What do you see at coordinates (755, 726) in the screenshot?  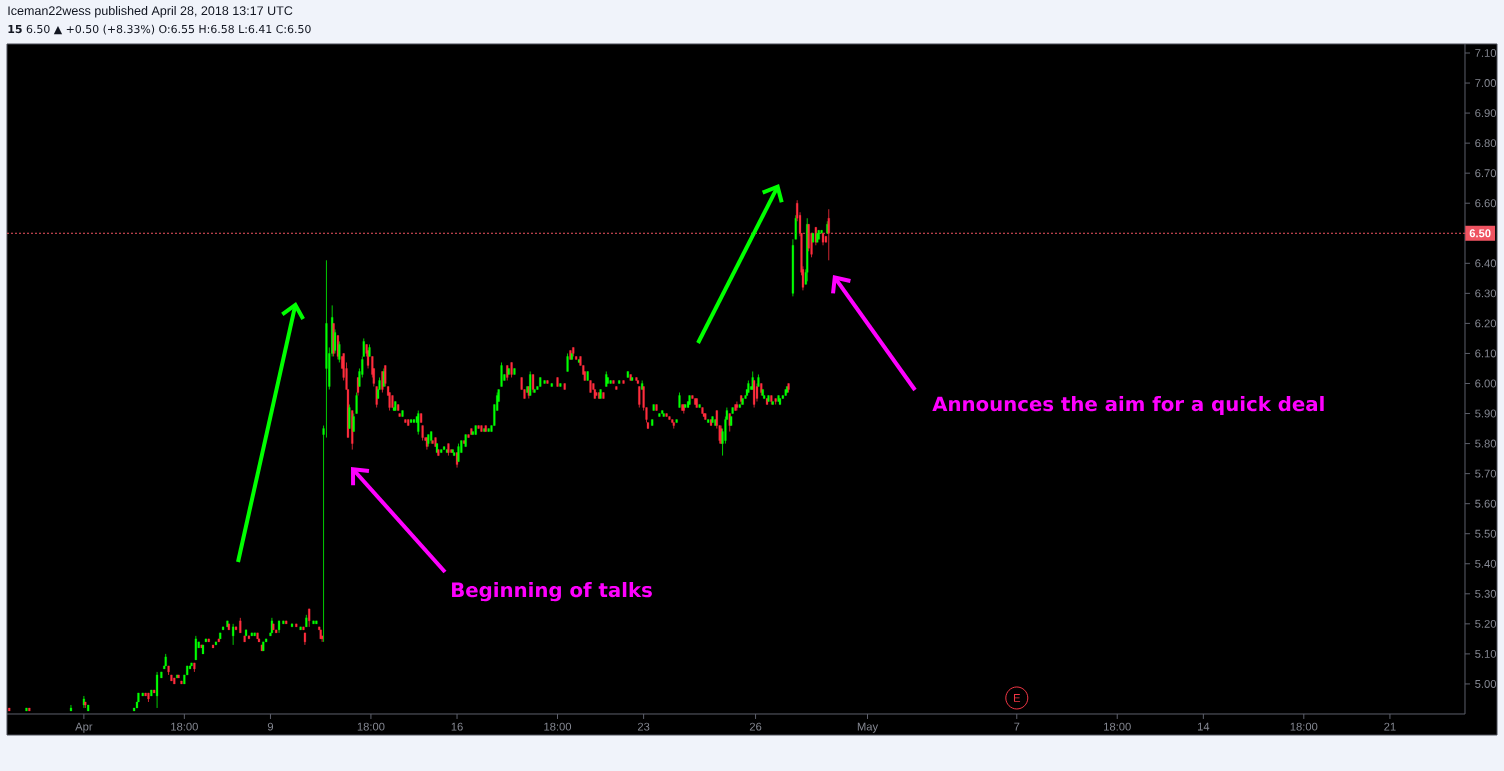 I see `x-tick-label: 26` at bounding box center [755, 726].